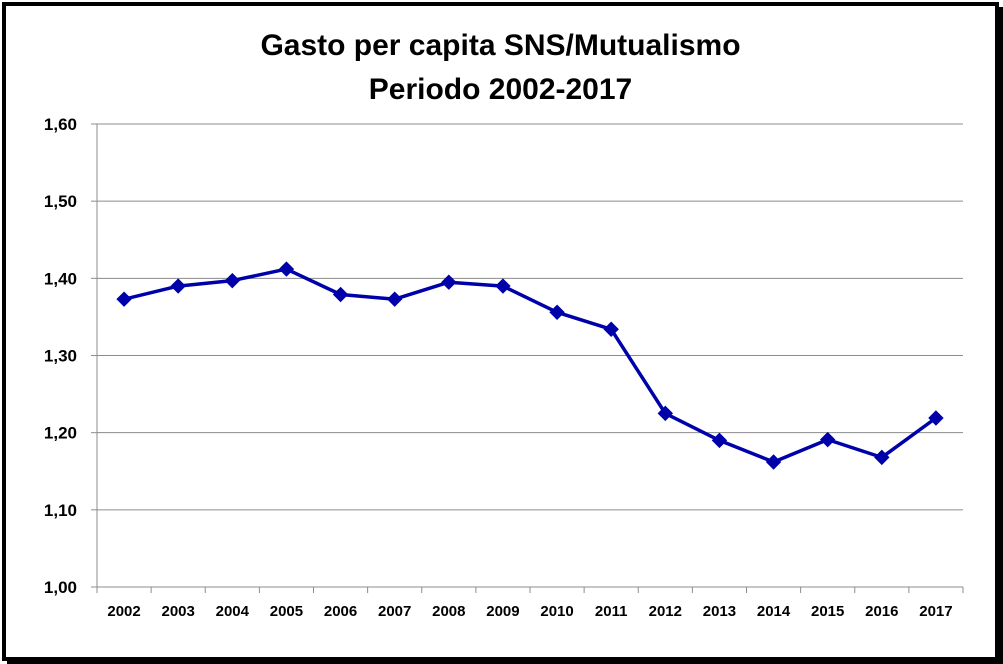  Describe the element at coordinates (500, 45) in the screenshot. I see `chart-title-line1: Gasto per capita SNS/Mutualismo` at that location.